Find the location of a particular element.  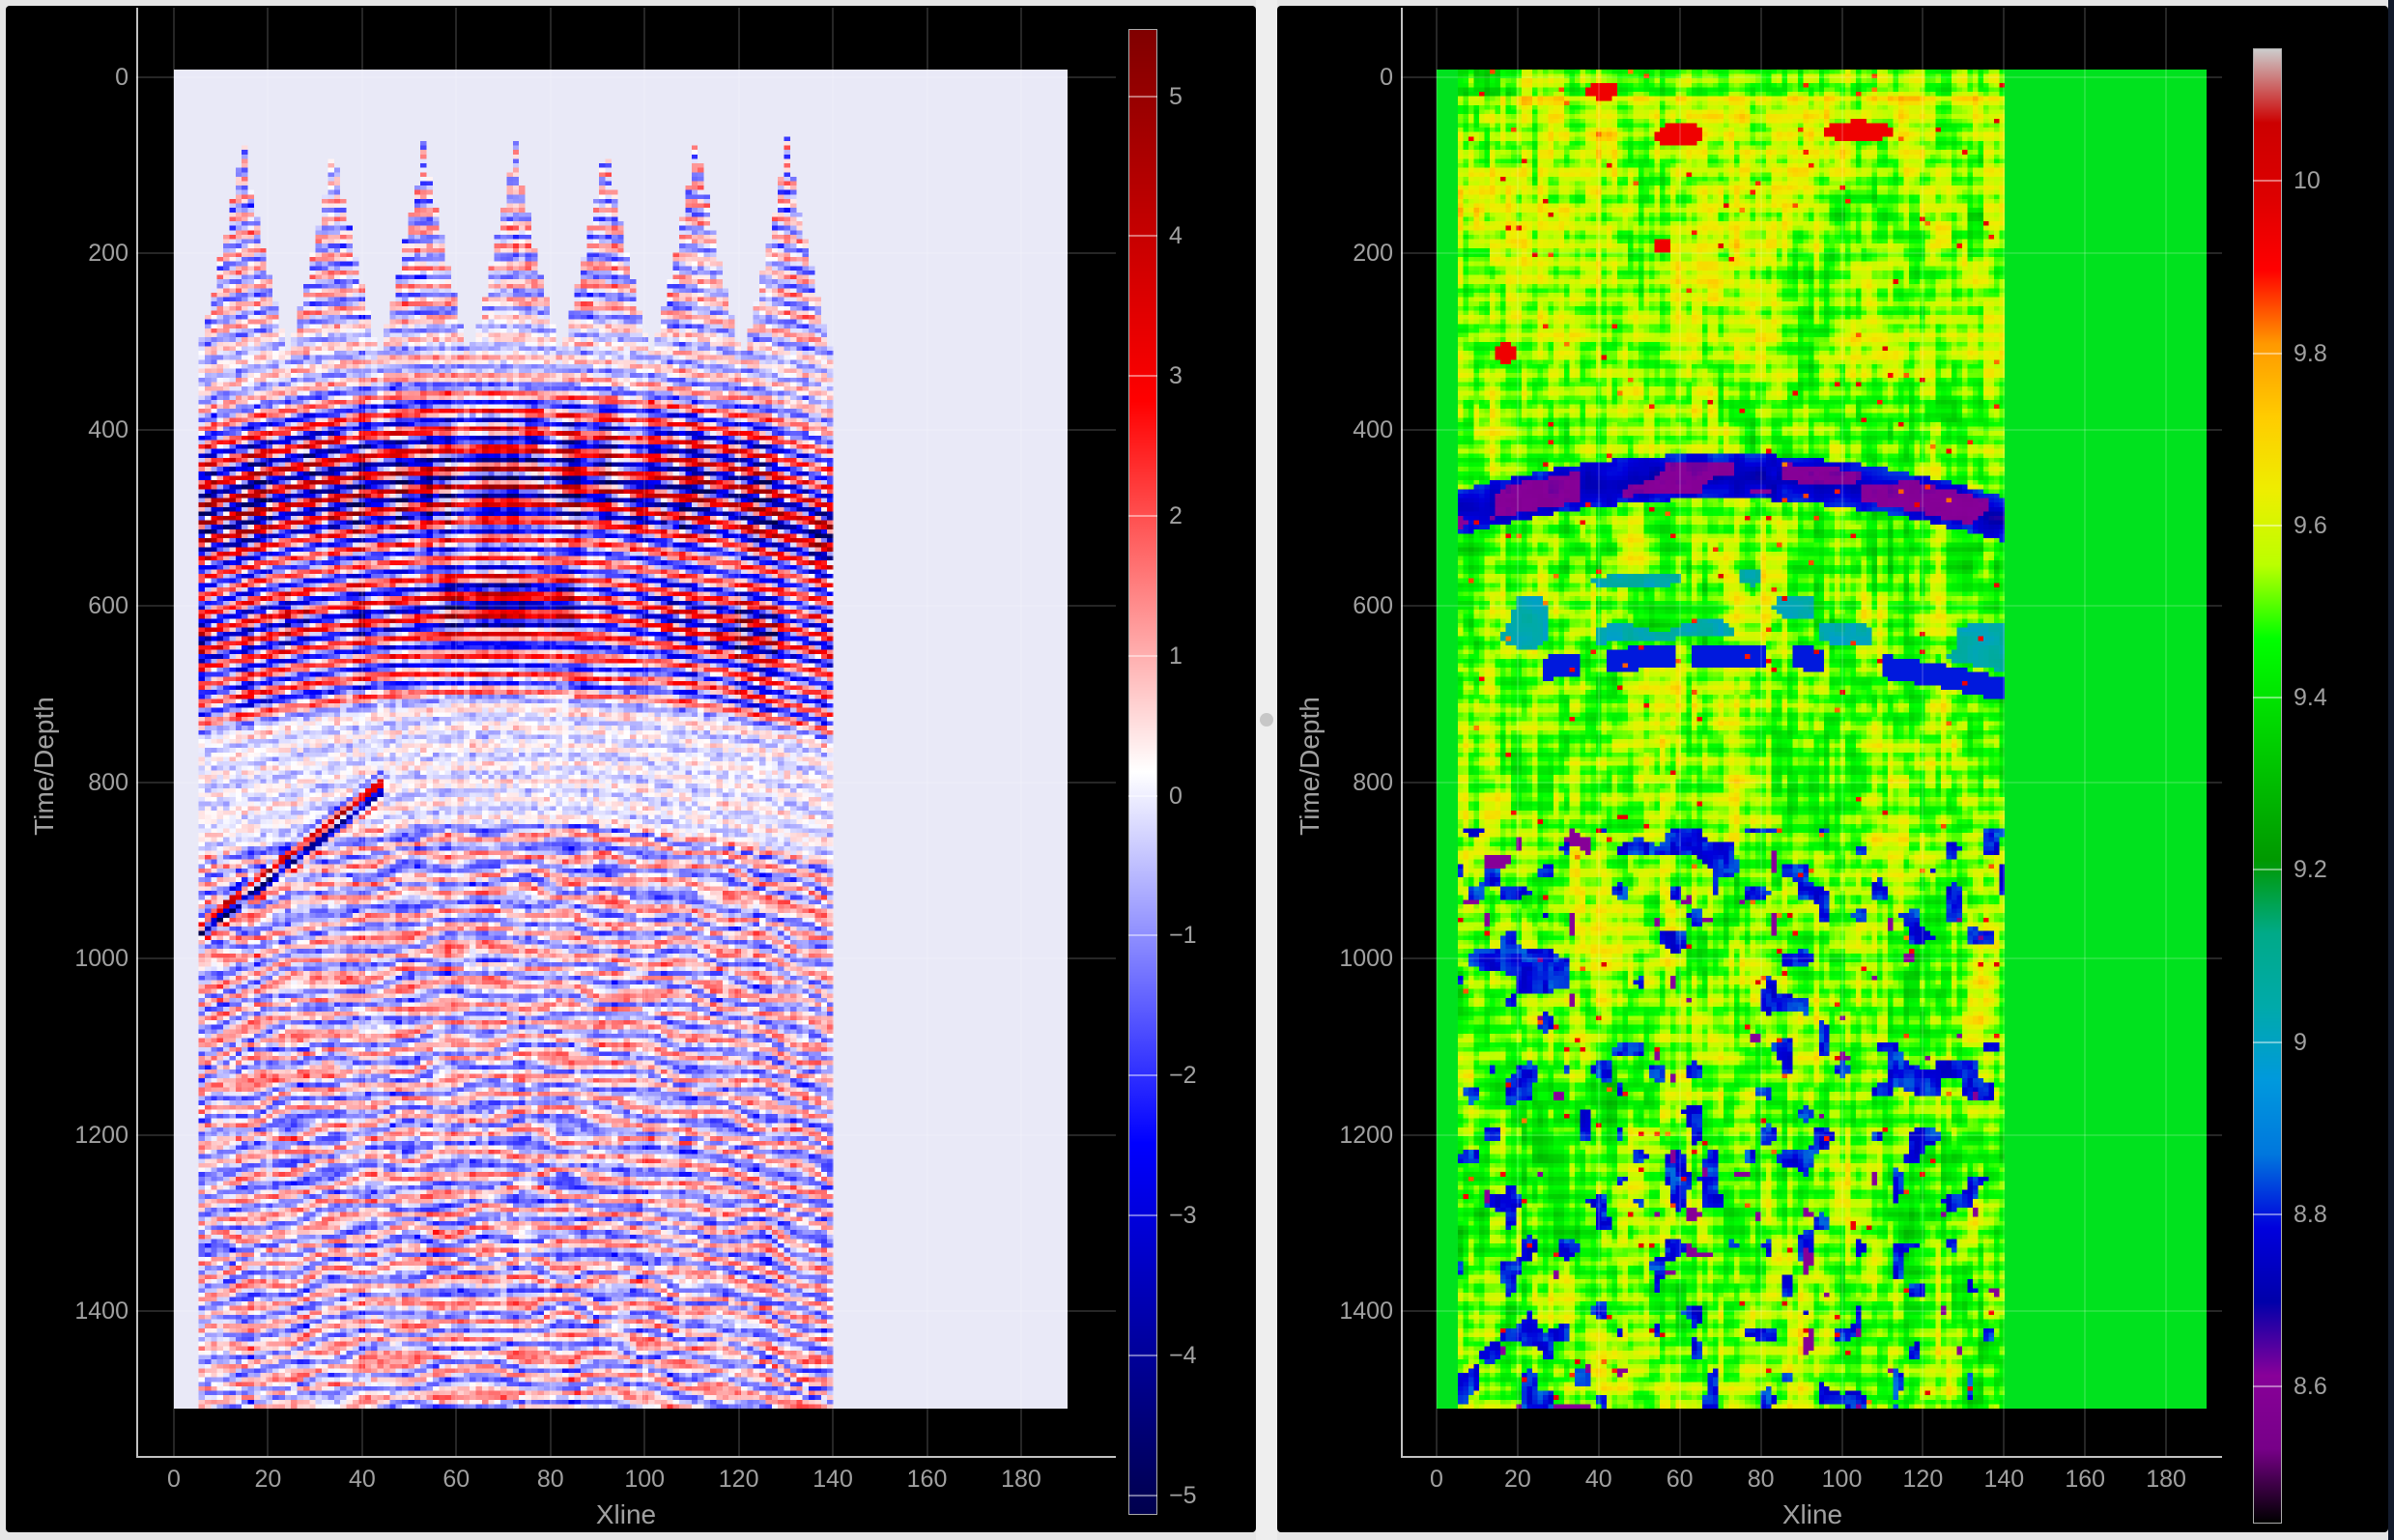

colorbar-tick-label: 2 is located at coordinates (1176, 515).